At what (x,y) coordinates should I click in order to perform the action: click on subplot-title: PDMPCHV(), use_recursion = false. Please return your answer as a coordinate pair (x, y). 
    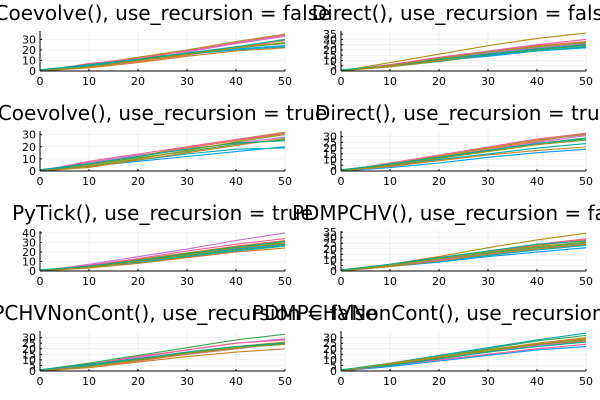
    Looking at the image, I should click on (446, 213).